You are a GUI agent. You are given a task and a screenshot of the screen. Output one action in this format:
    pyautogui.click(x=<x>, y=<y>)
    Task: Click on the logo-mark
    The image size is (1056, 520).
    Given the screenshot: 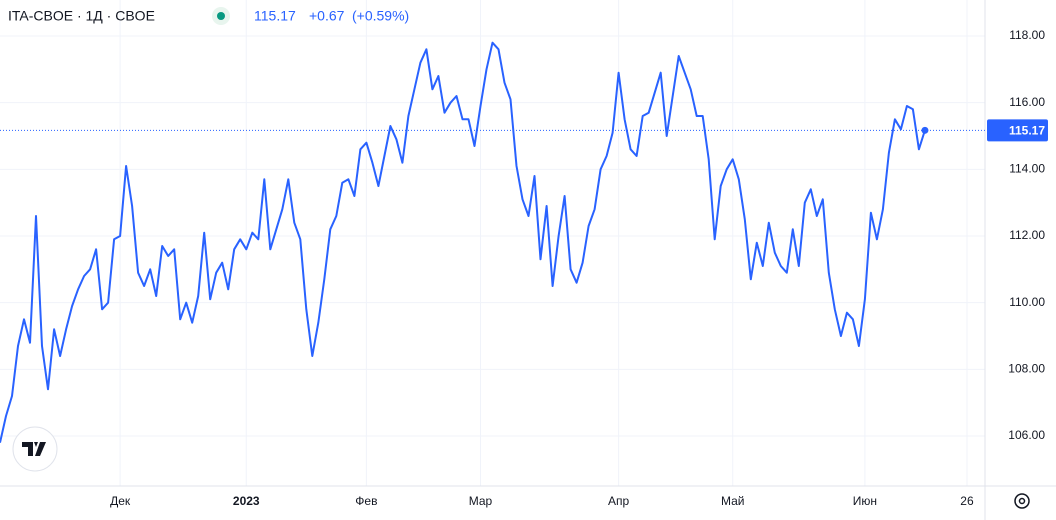 What is the action you would take?
    pyautogui.click(x=34, y=449)
    